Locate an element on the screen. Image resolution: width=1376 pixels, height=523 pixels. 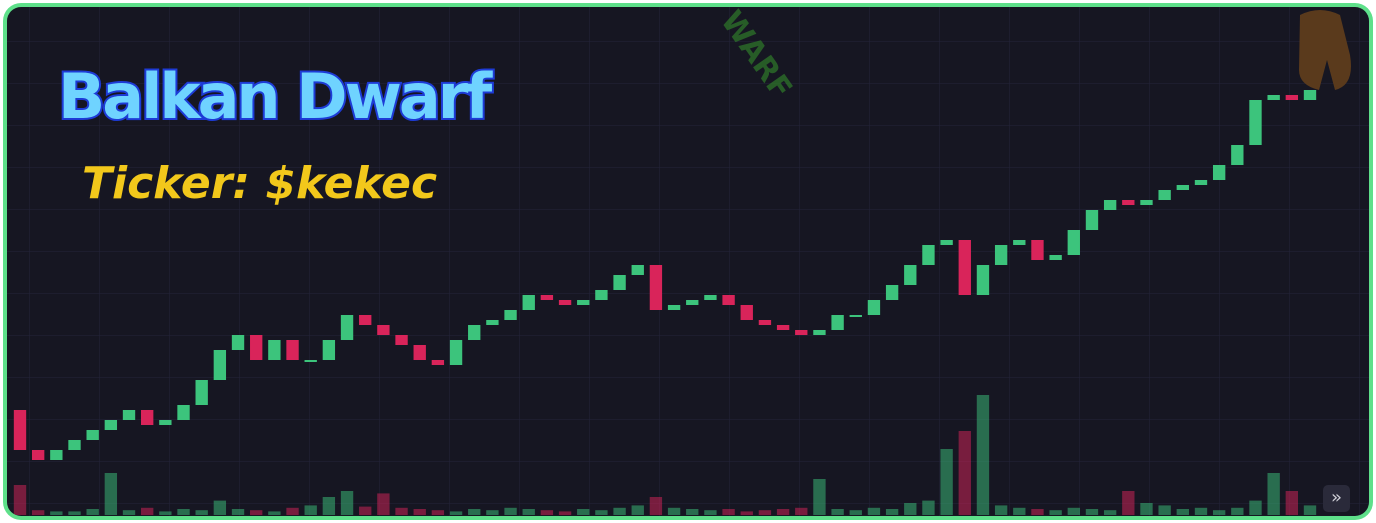
scroll-button: » is located at coordinates (1336, 498).